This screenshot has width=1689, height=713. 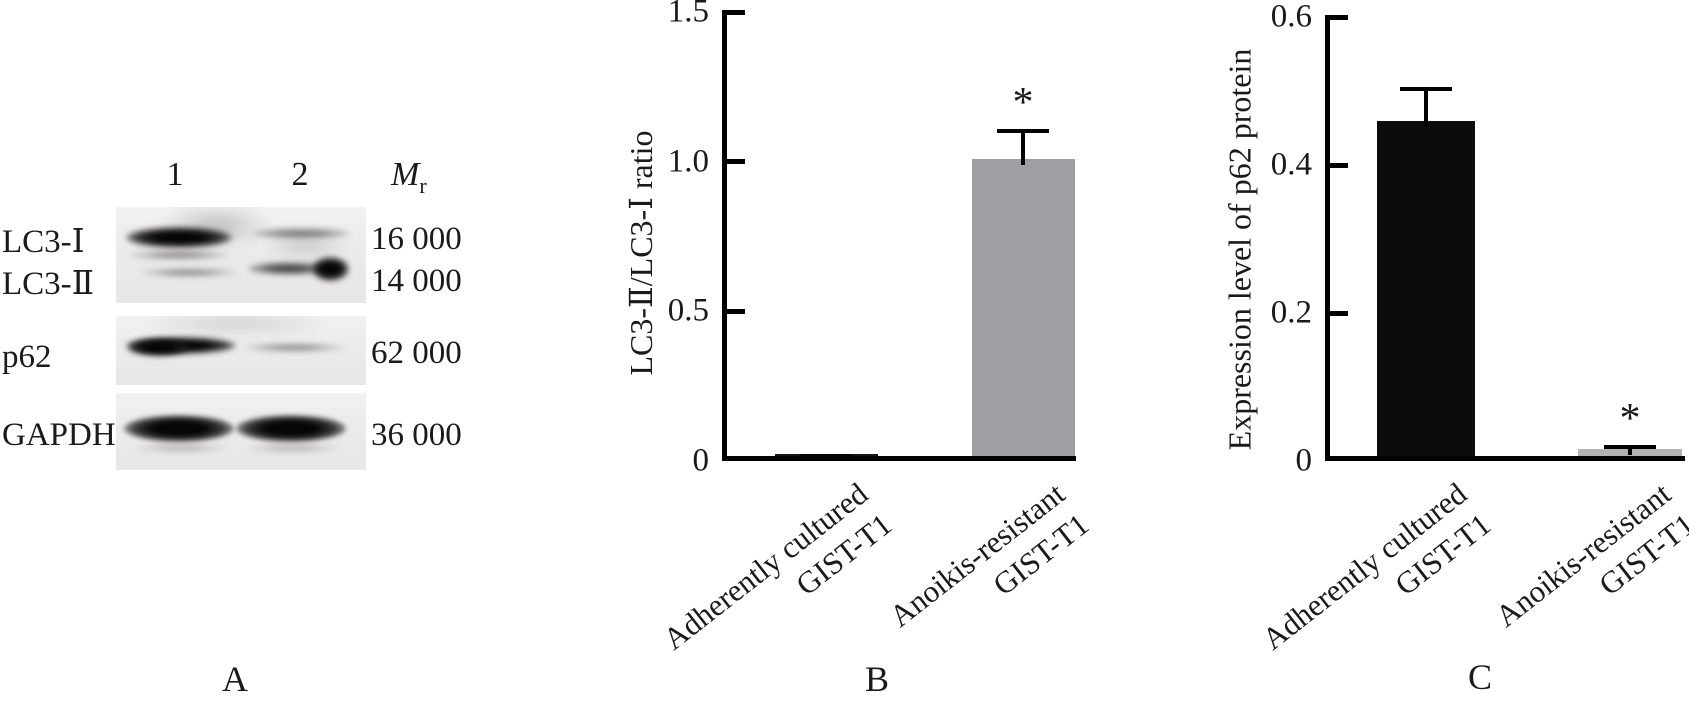 I want to click on mr-value-16000: 16 000, so click(x=416, y=239).